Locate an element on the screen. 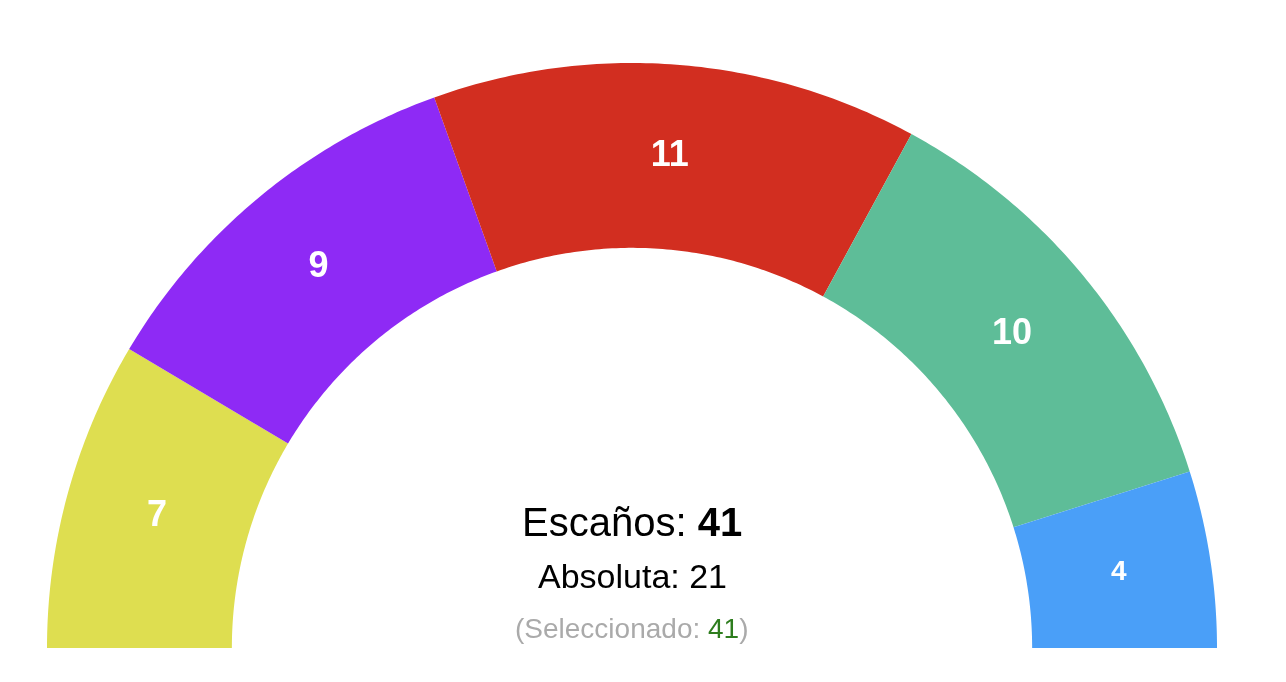  data-label: 11 is located at coordinates (669, 153).